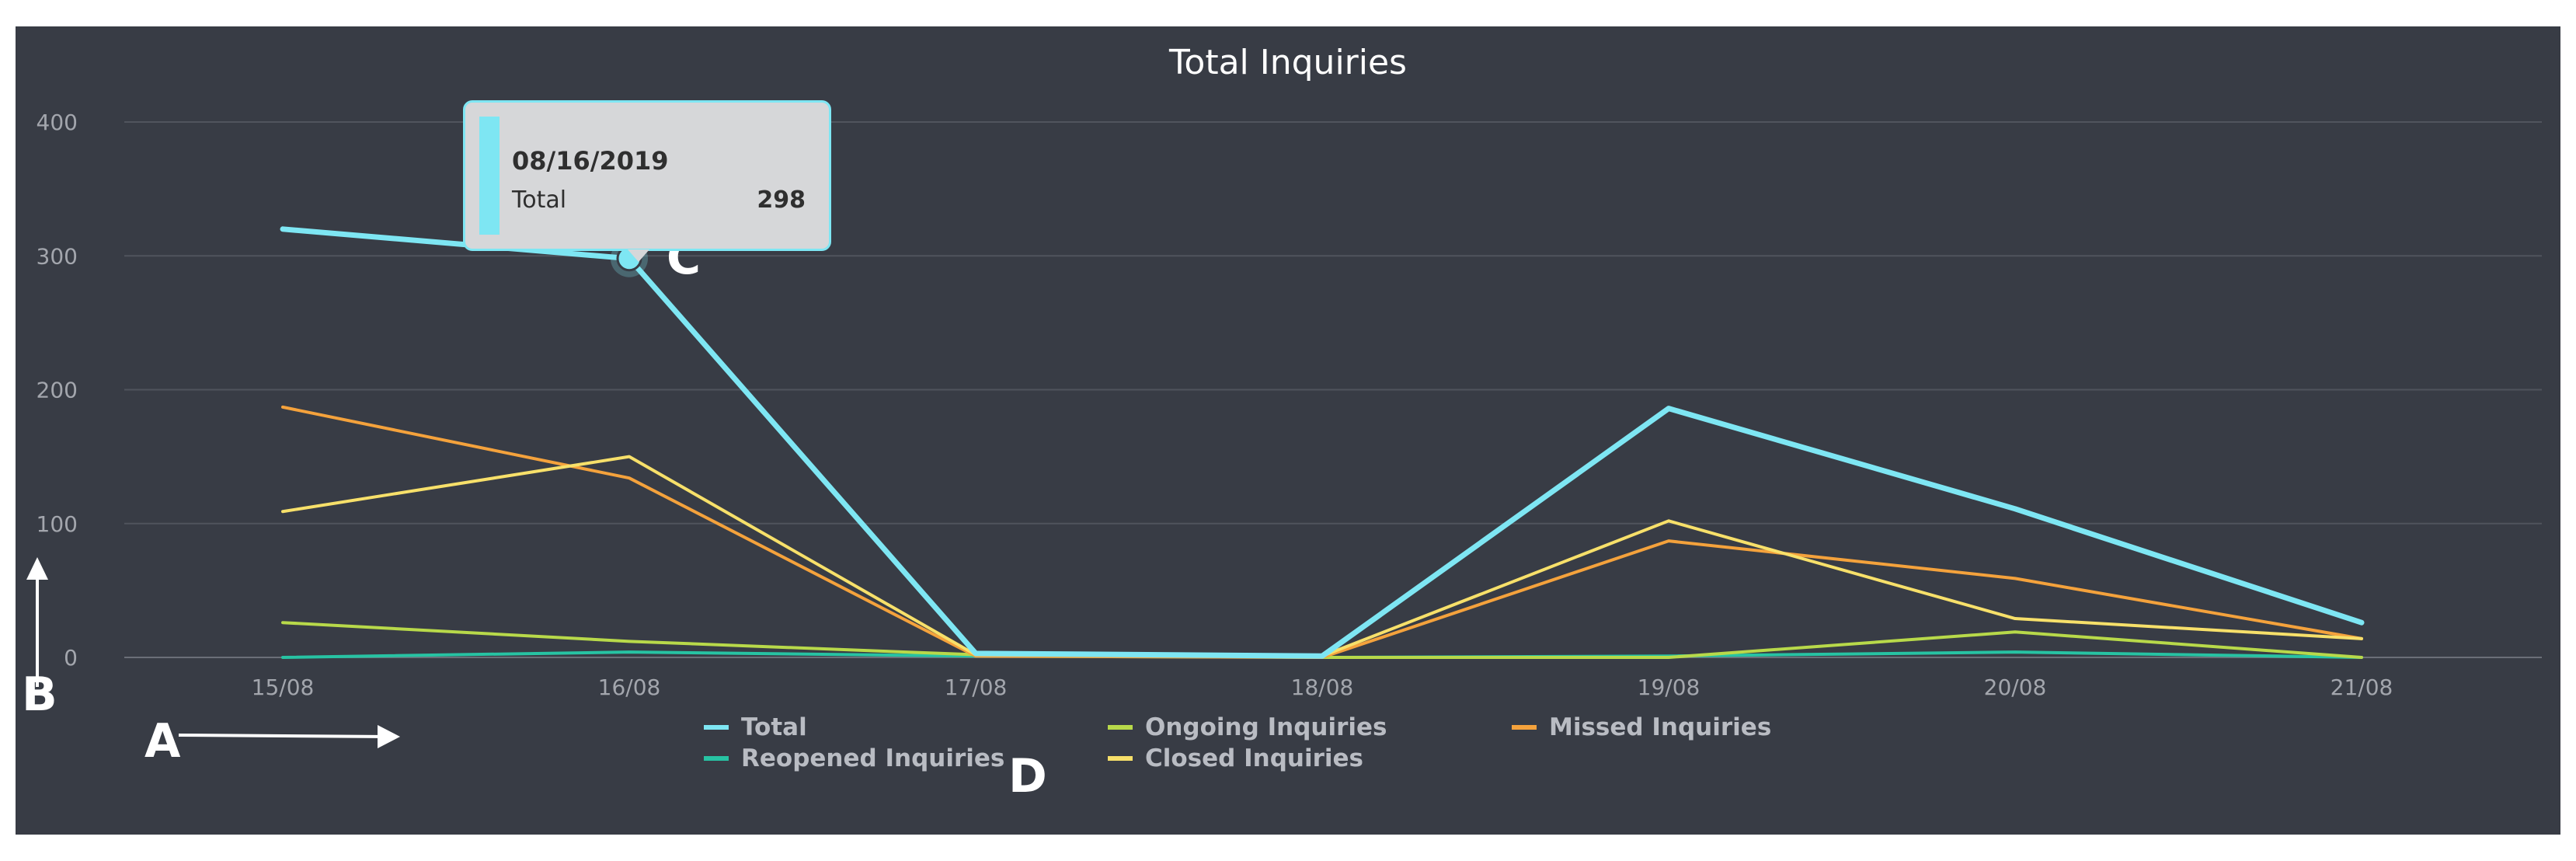 The height and width of the screenshot is (861, 2576). What do you see at coordinates (977, 688) in the screenshot?
I see `x-tick-label: 17/08` at bounding box center [977, 688].